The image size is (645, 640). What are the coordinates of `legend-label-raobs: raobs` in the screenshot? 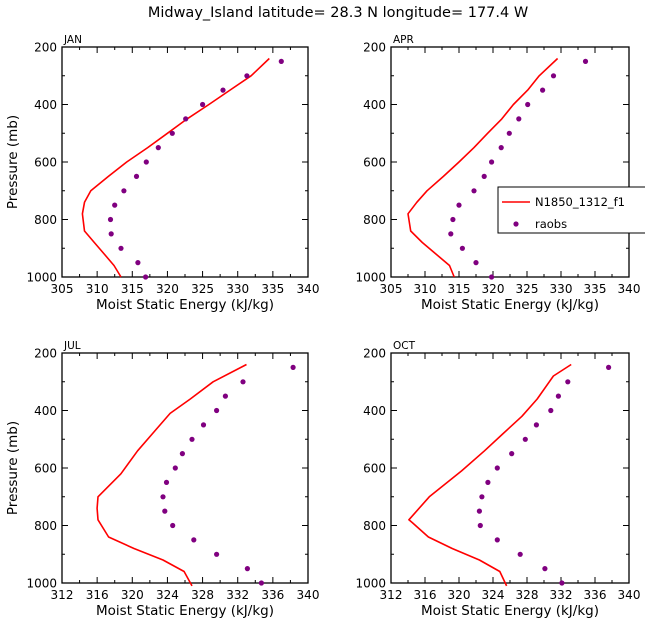 It's located at (551, 224).